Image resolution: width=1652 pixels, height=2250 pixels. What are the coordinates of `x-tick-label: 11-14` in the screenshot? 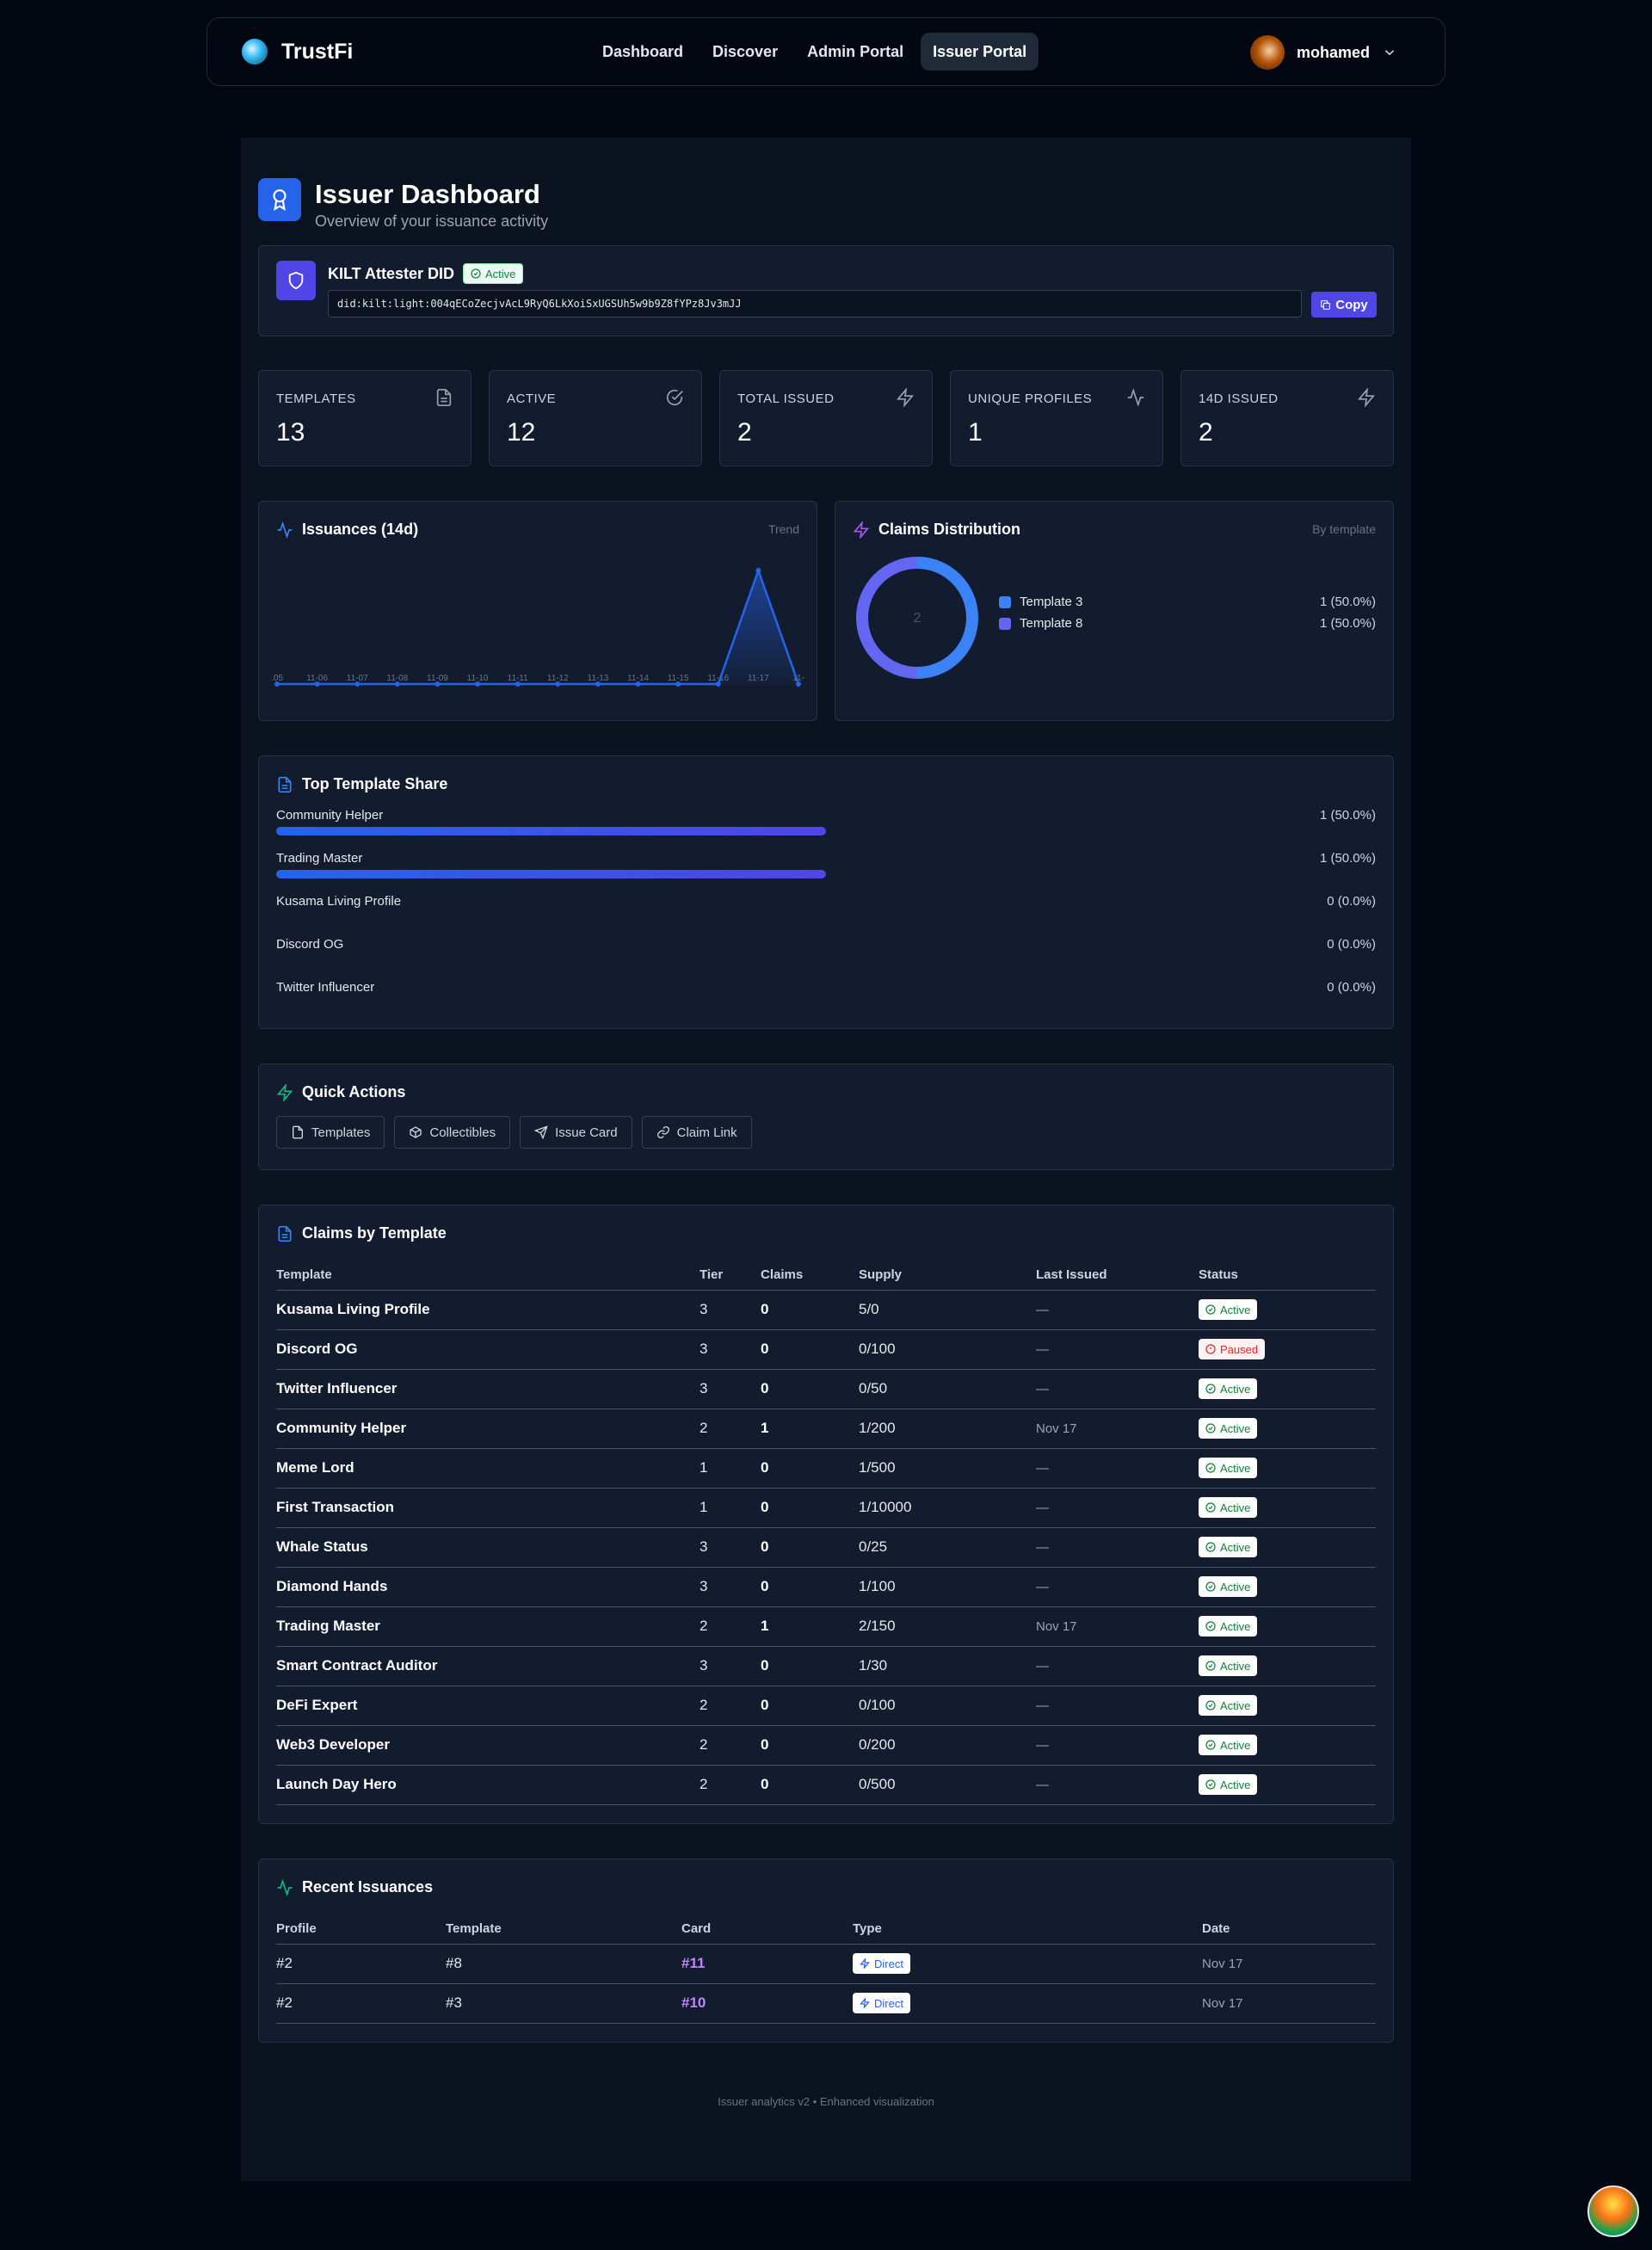 It's located at (638, 678).